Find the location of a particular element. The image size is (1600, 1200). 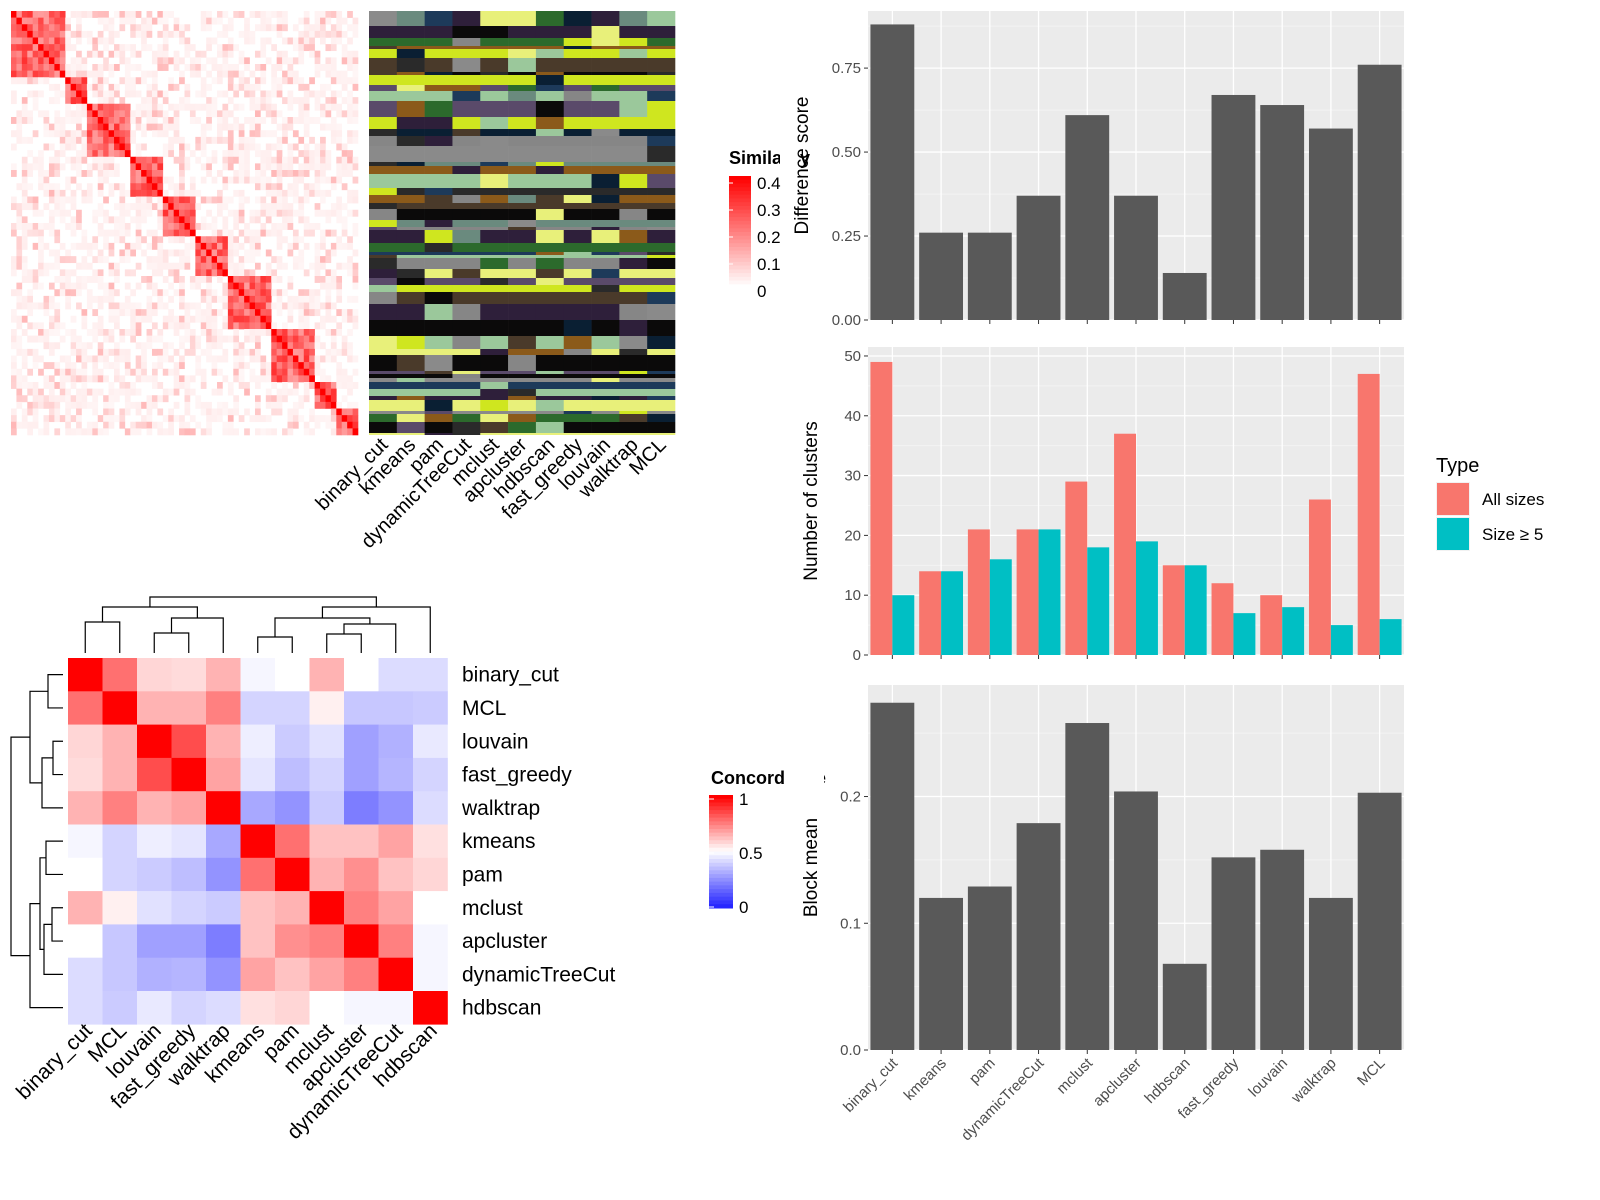

concordance-legend-label: 0.5 is located at coordinates (751, 853).